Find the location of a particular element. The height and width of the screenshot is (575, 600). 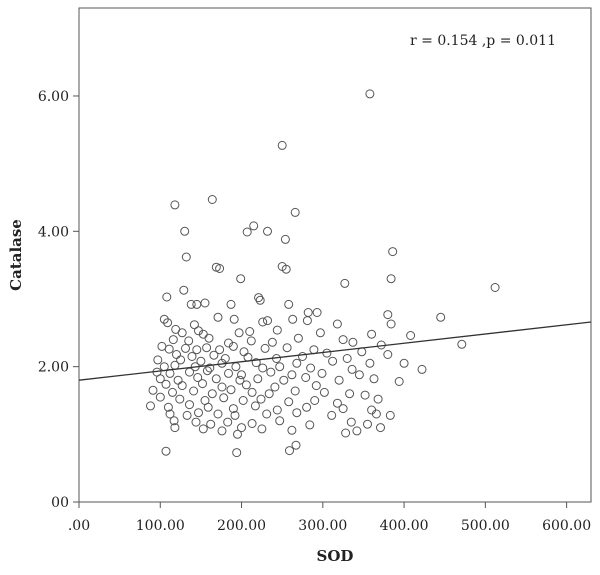

x-axis-ticks: .00 100.00 200.00 300.00 400.00 500.00 600.00 is located at coordinates (329, 518).